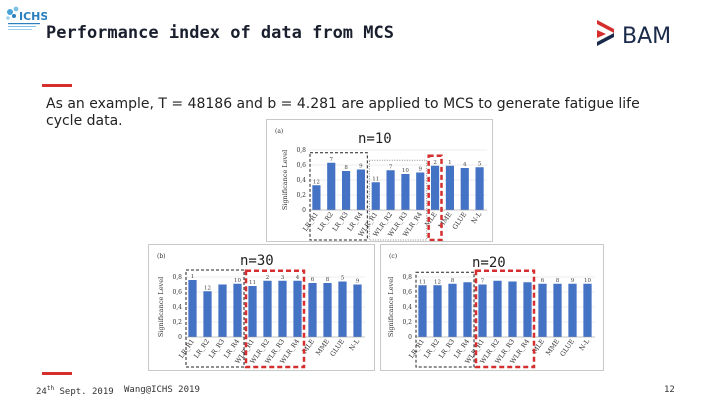  I want to click on ichs-logo-icon: ICHS, so click(26, 18).